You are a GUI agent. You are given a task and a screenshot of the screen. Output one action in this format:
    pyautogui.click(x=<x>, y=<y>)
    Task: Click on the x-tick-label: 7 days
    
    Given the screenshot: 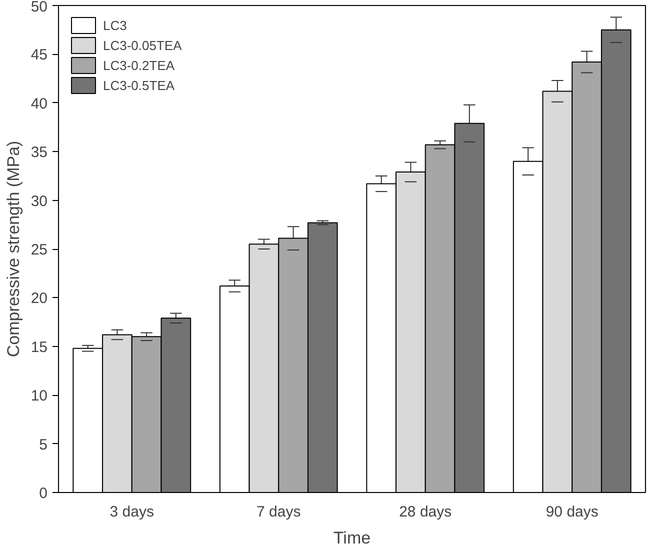 What is the action you would take?
    pyautogui.click(x=278, y=512)
    